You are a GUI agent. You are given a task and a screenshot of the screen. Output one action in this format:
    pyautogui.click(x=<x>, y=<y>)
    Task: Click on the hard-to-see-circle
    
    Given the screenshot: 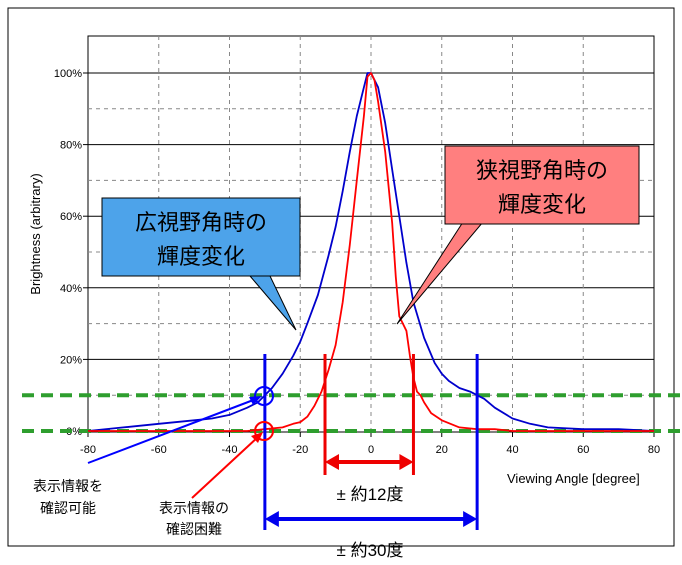 What is the action you would take?
    pyautogui.click(x=264, y=431)
    